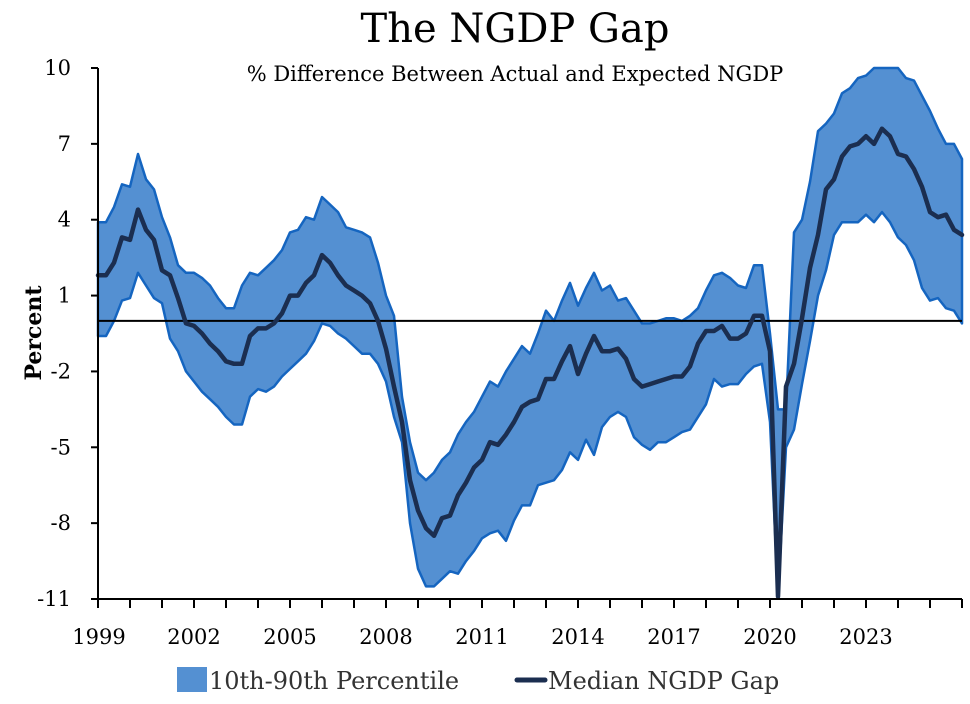  I want to click on x-tick-label: 2017, so click(673, 637).